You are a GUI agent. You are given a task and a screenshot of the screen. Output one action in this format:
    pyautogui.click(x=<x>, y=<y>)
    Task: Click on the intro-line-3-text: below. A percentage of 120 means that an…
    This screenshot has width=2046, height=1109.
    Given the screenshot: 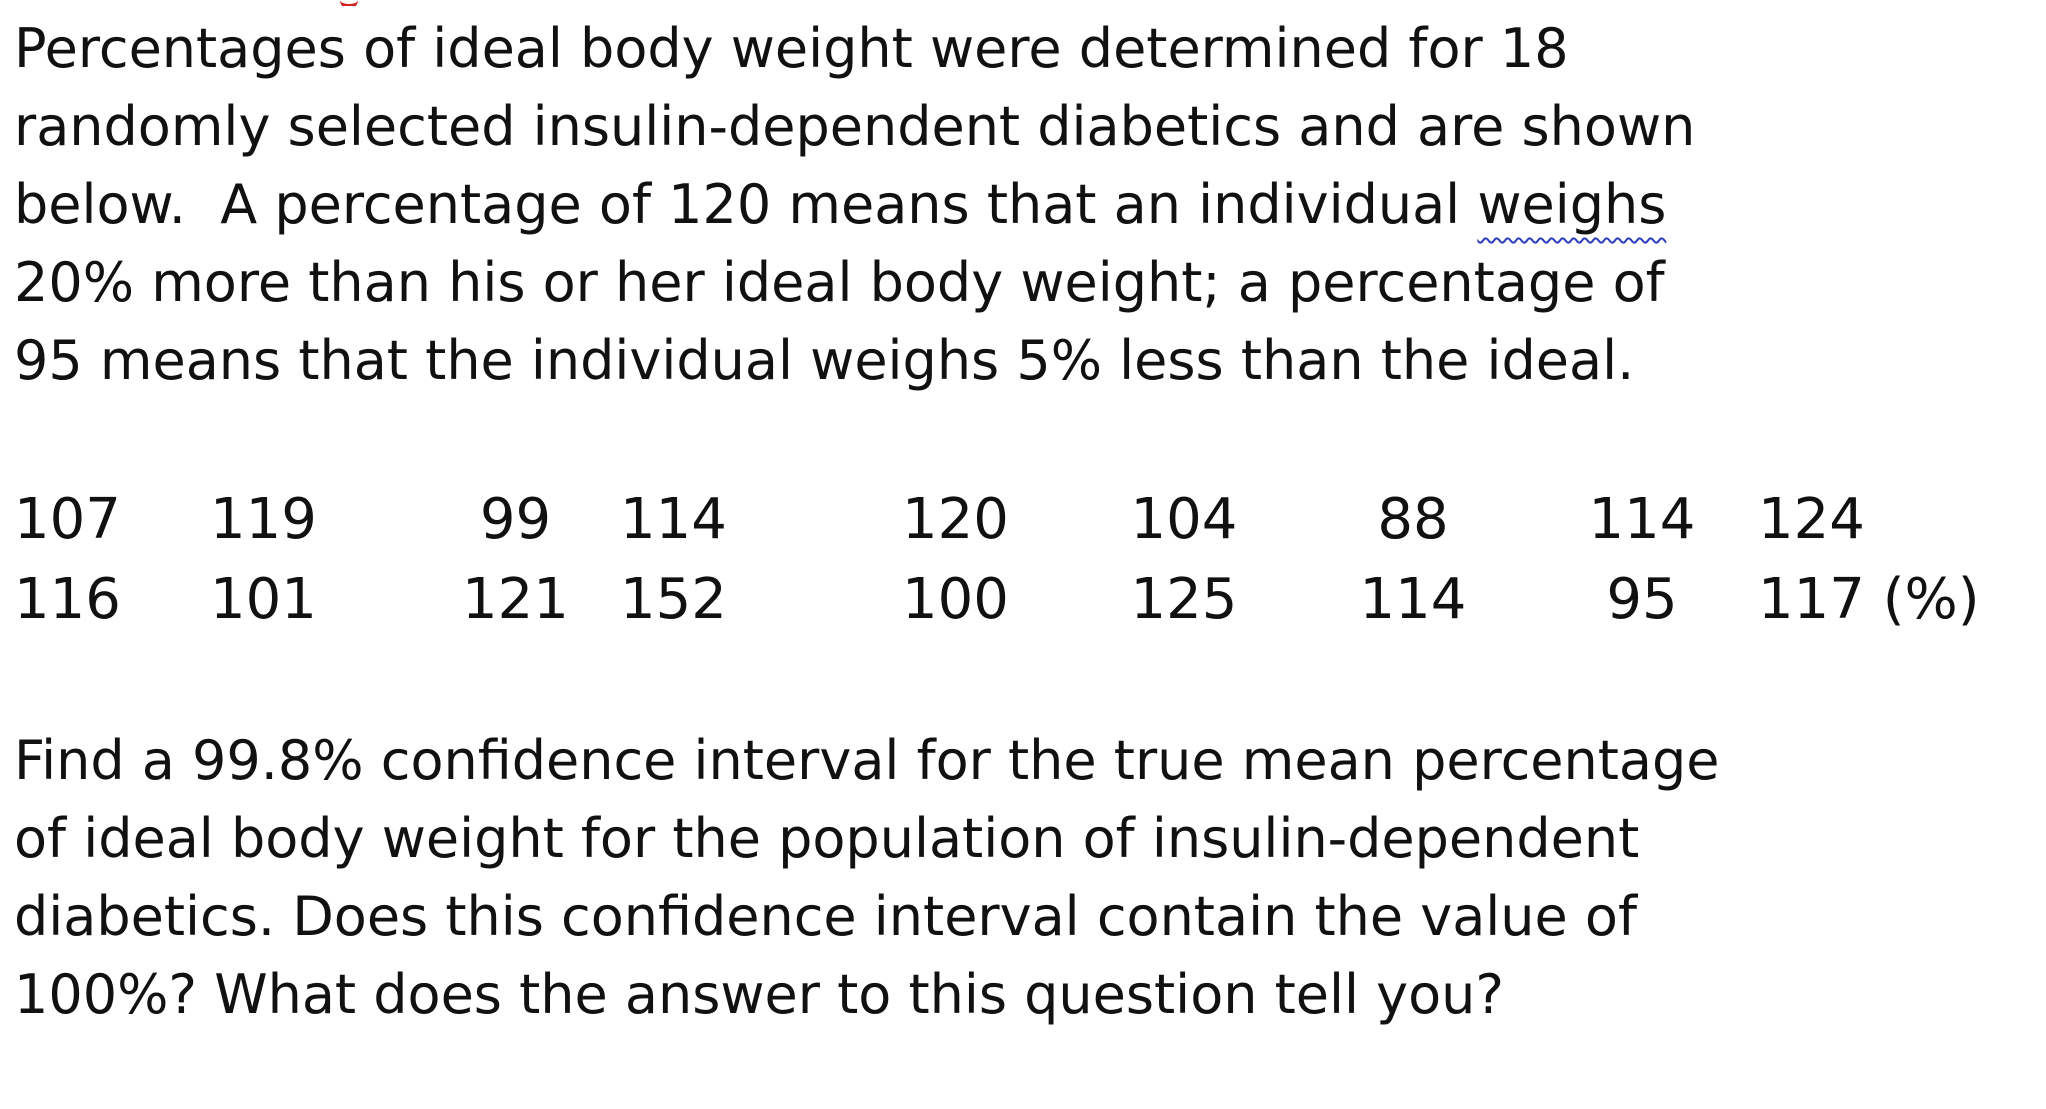 What is the action you would take?
    pyautogui.click(x=746, y=204)
    